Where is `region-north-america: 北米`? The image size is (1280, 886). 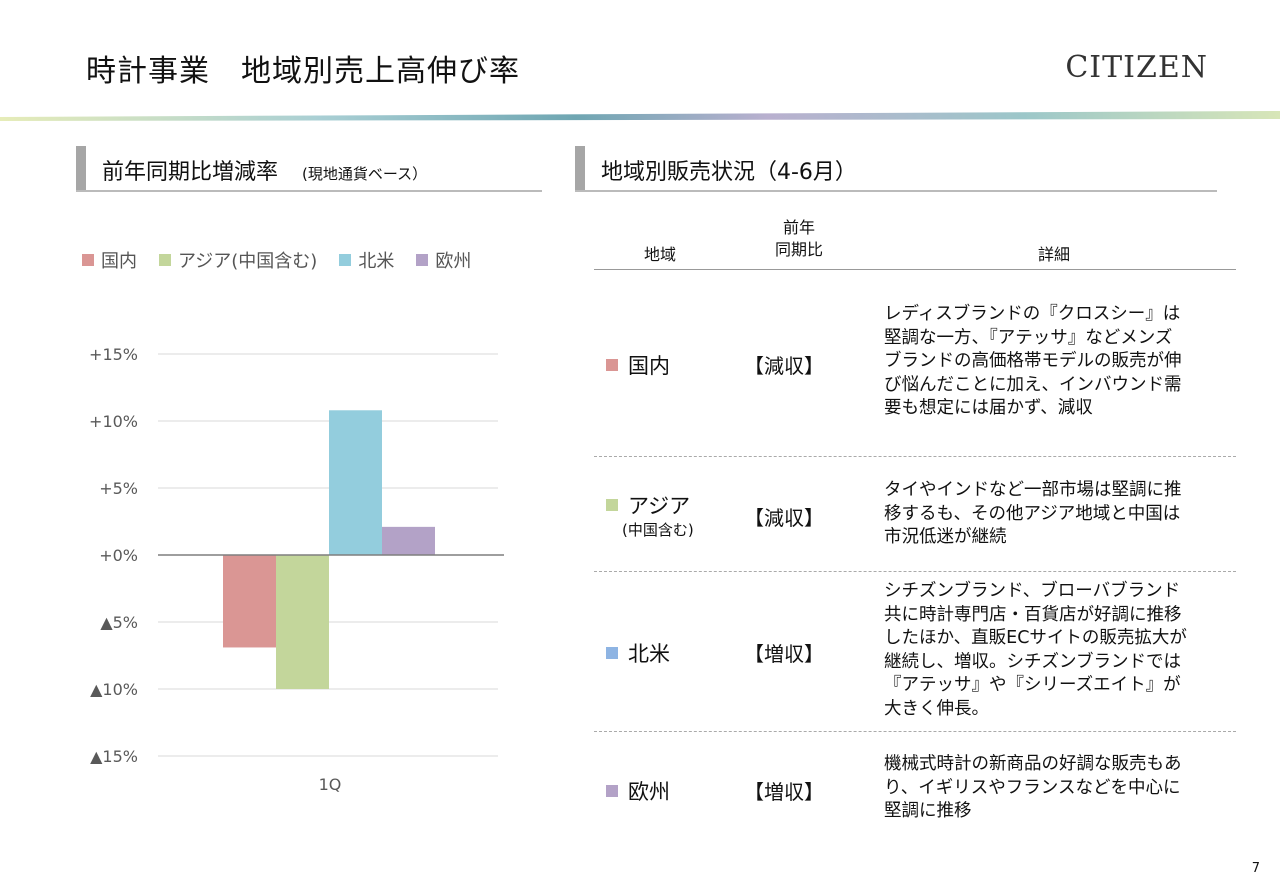 region-north-america: 北米 is located at coordinates (638, 653).